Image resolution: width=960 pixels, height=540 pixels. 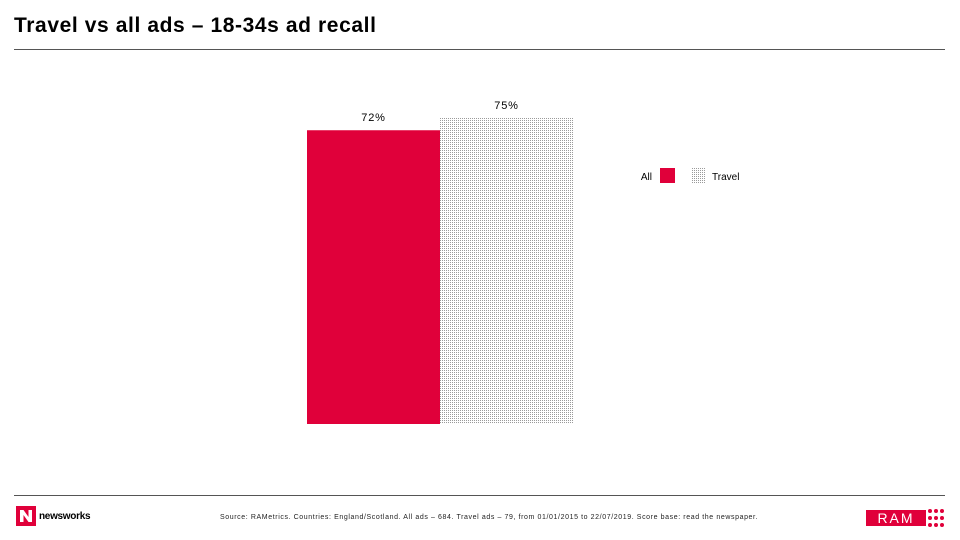 I want to click on data-label-travel: 75%, so click(x=506, y=106).